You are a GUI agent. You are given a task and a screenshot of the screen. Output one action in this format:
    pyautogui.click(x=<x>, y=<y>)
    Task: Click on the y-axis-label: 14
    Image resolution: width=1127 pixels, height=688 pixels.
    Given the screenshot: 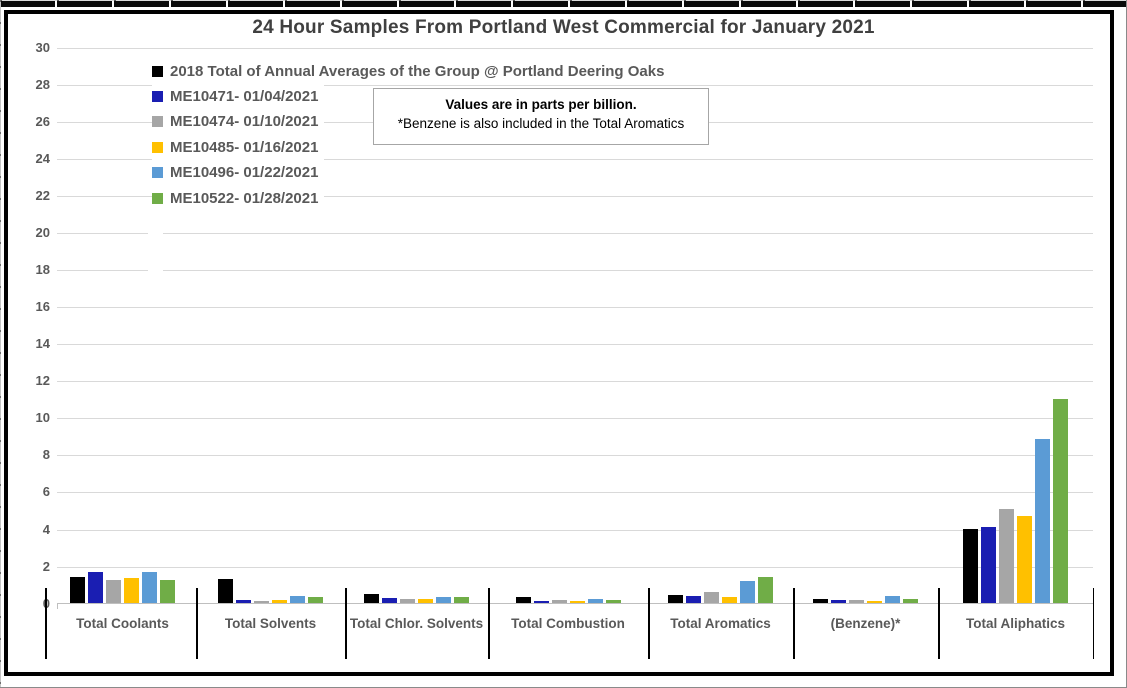 What is the action you would take?
    pyautogui.click(x=42, y=344)
    